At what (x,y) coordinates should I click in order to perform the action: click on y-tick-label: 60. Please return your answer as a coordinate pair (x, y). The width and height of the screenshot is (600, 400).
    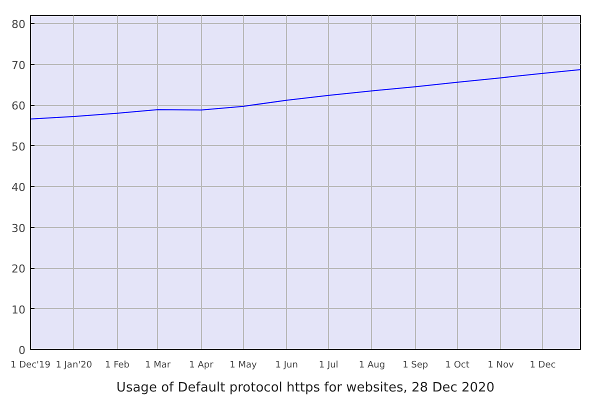
    Looking at the image, I should click on (19, 106).